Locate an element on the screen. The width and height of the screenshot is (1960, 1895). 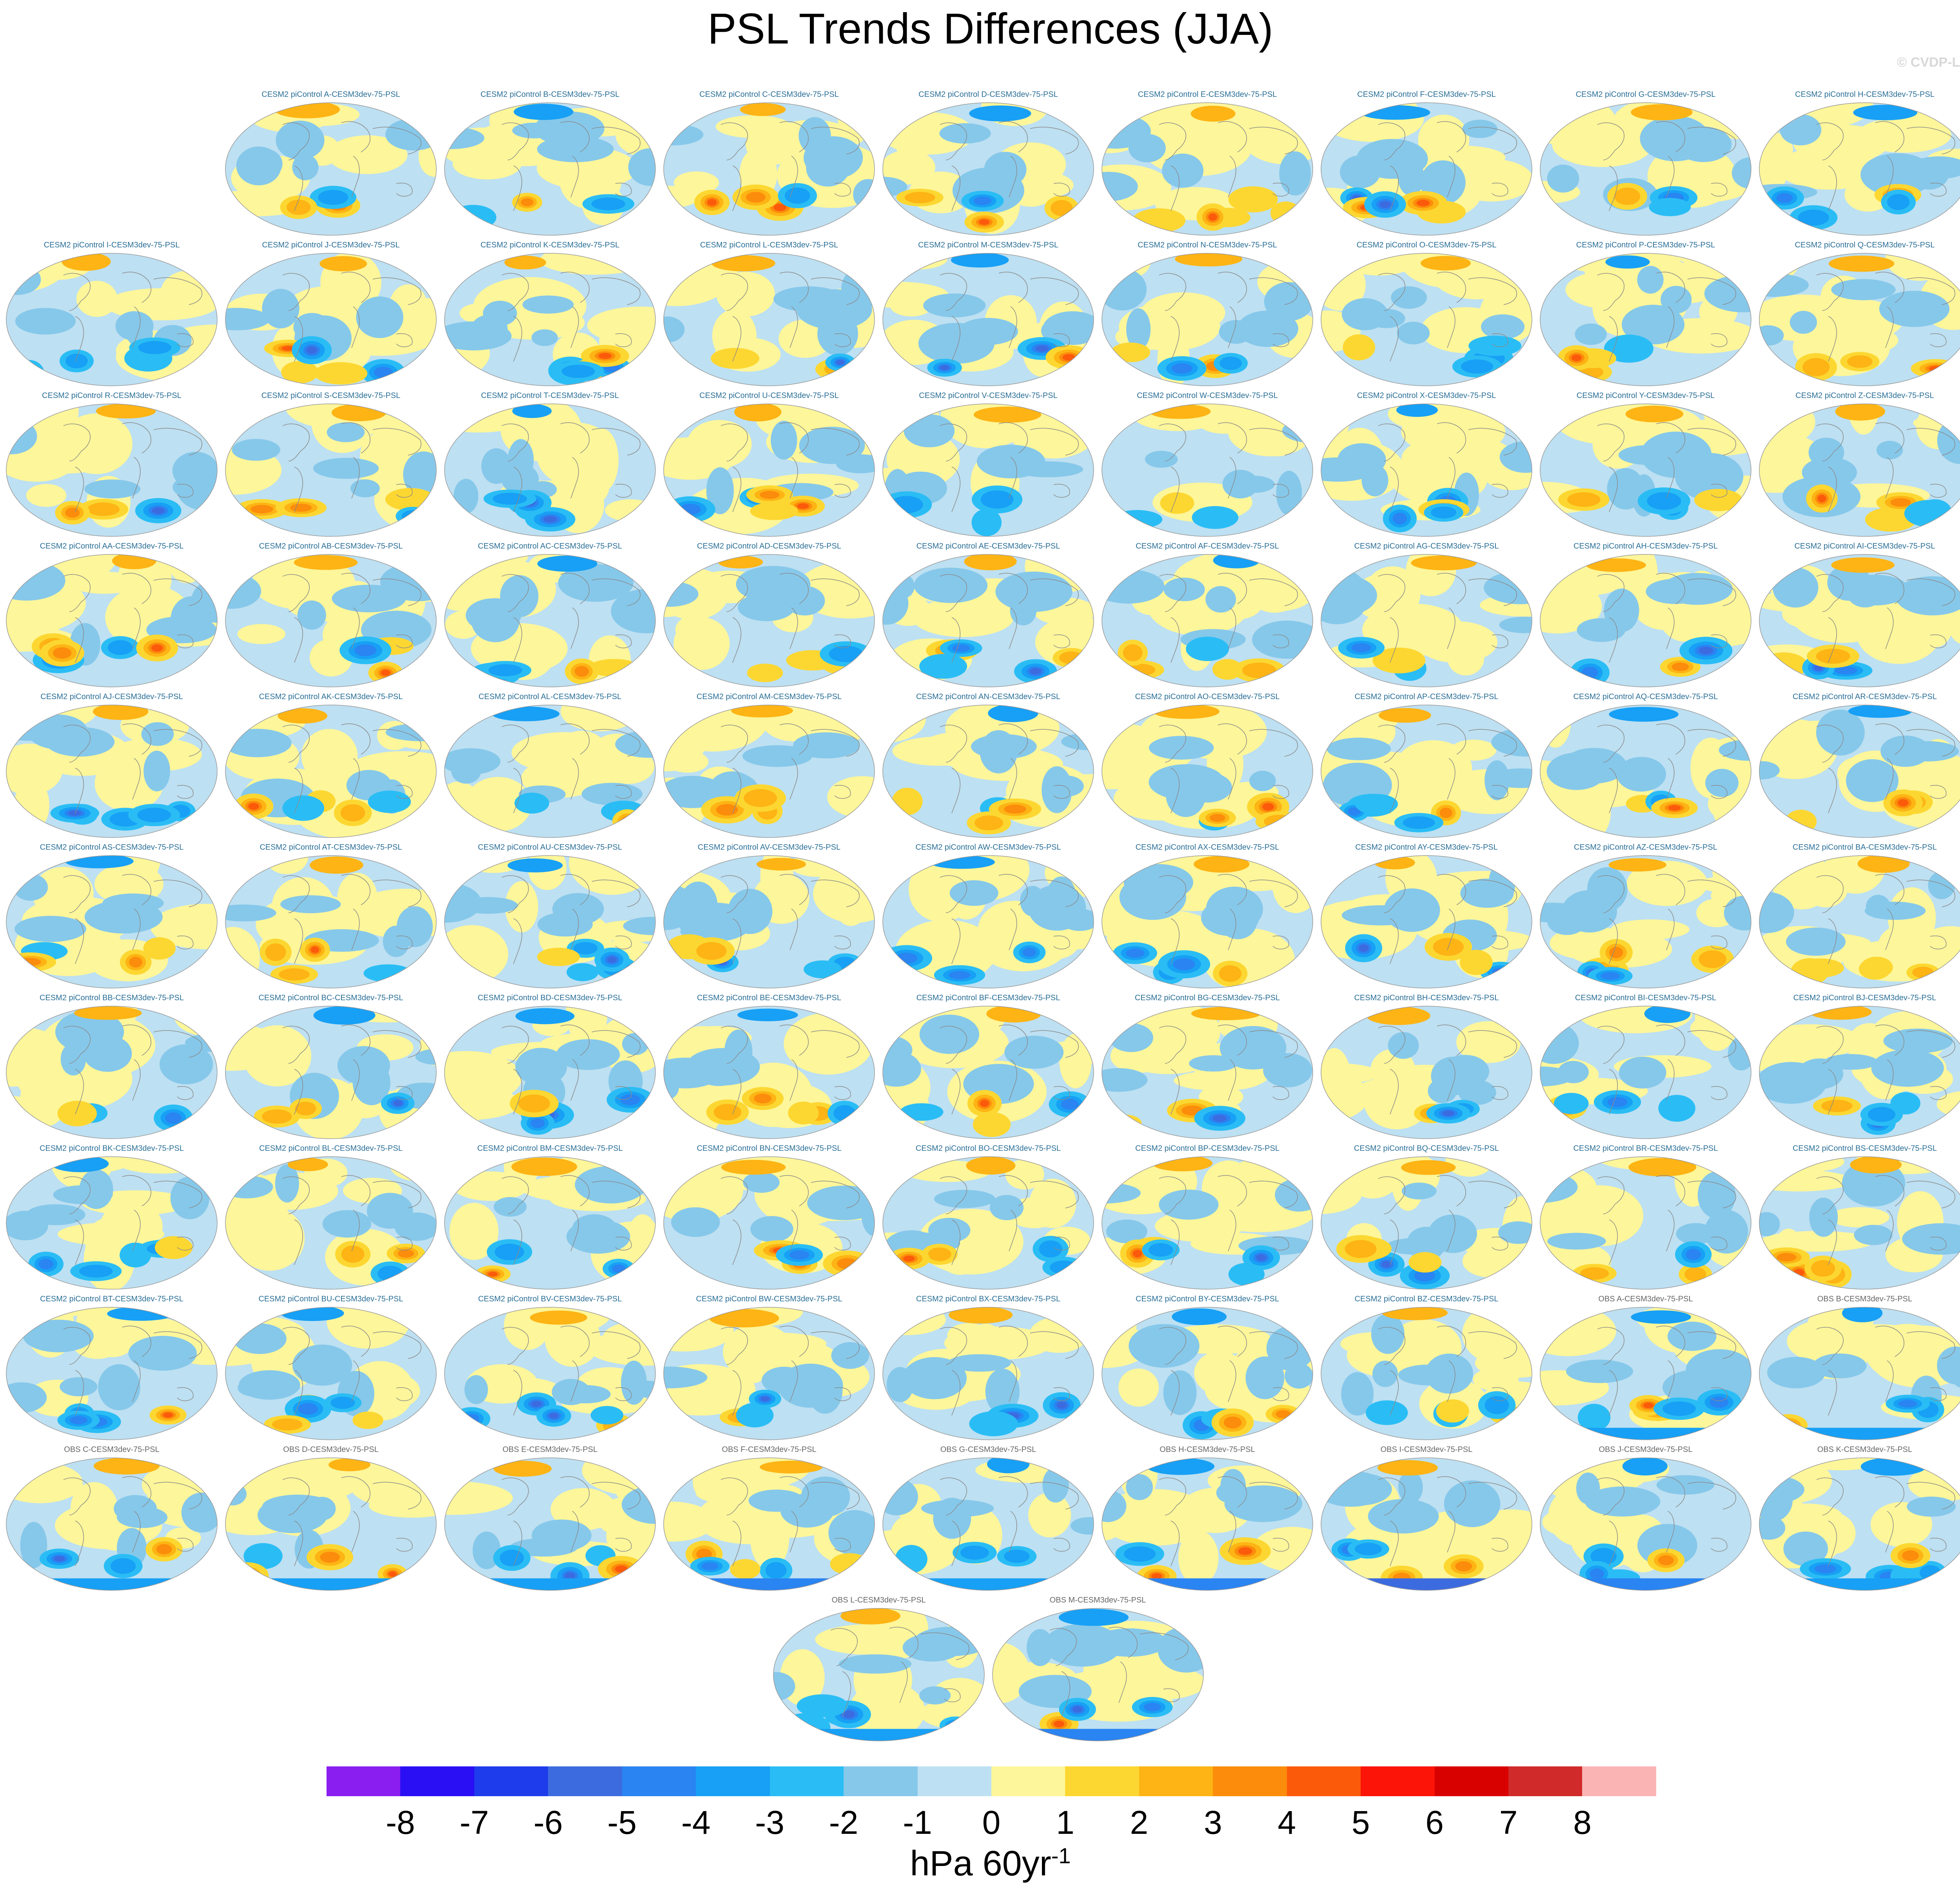
map-panel: CESM2 piControl AY-CESM3dev-75-PSL is located at coordinates (1426, 917).